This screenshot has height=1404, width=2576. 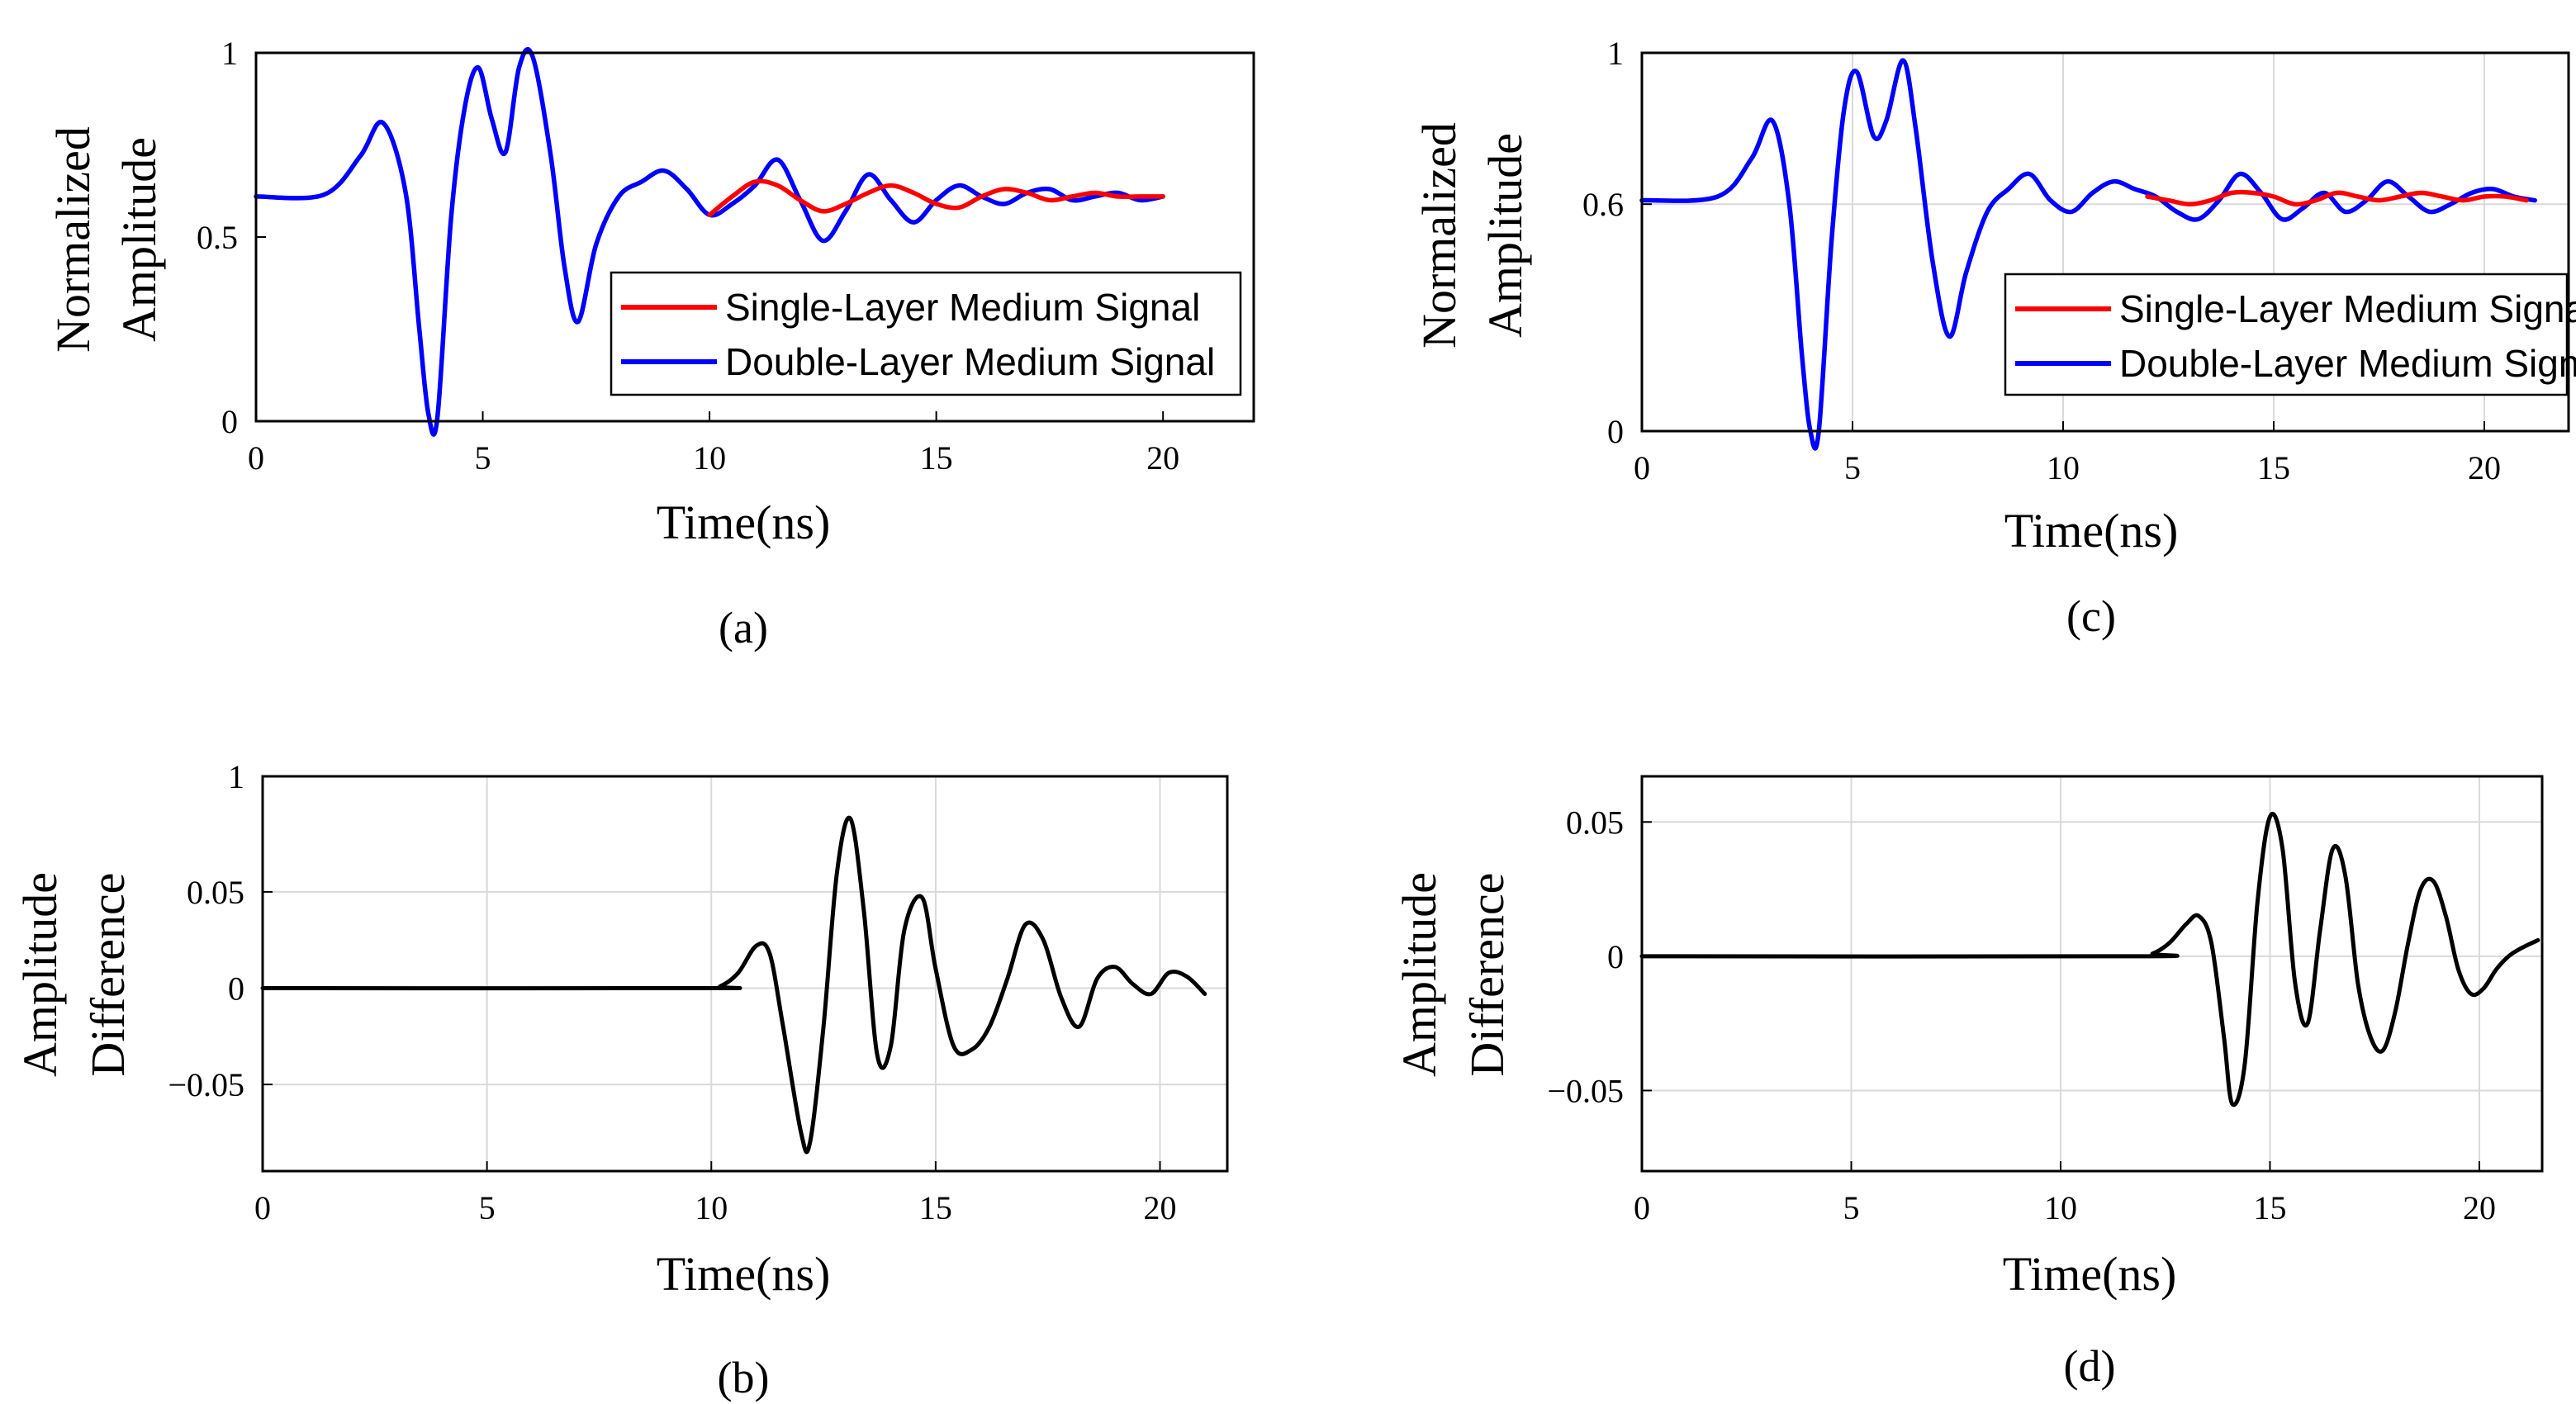 I want to click on panel-b-ylabel-line2: Difference, so click(x=108, y=975).